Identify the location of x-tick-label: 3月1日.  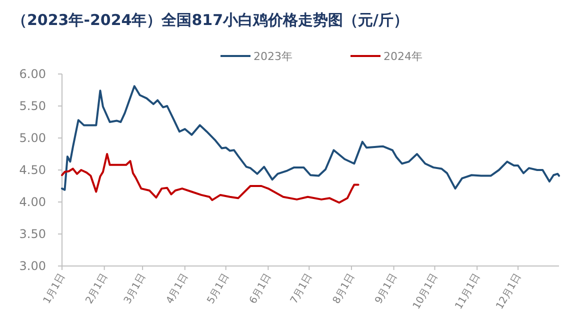
(135, 289).